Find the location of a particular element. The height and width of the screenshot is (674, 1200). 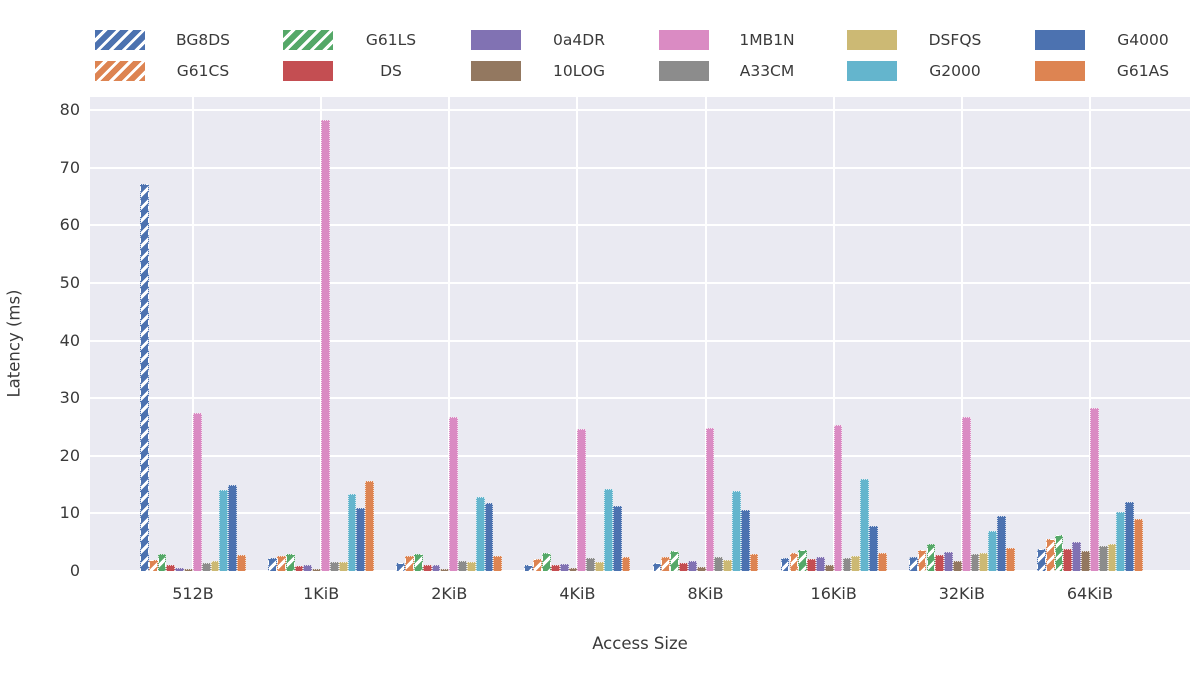

bar-1MB1N-2KiB is located at coordinates (454, 493).